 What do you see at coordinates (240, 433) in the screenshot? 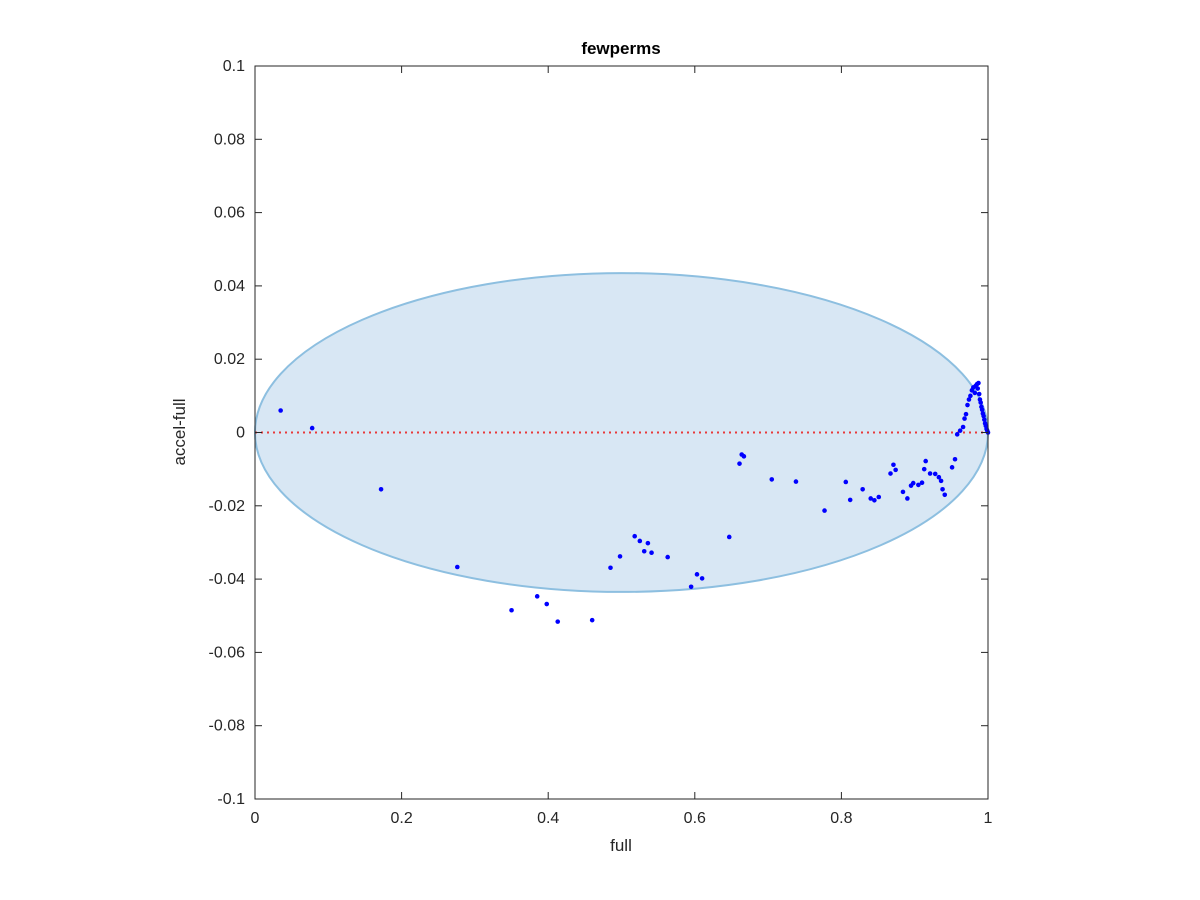
I see `y-tick-label: 0` at bounding box center [240, 433].